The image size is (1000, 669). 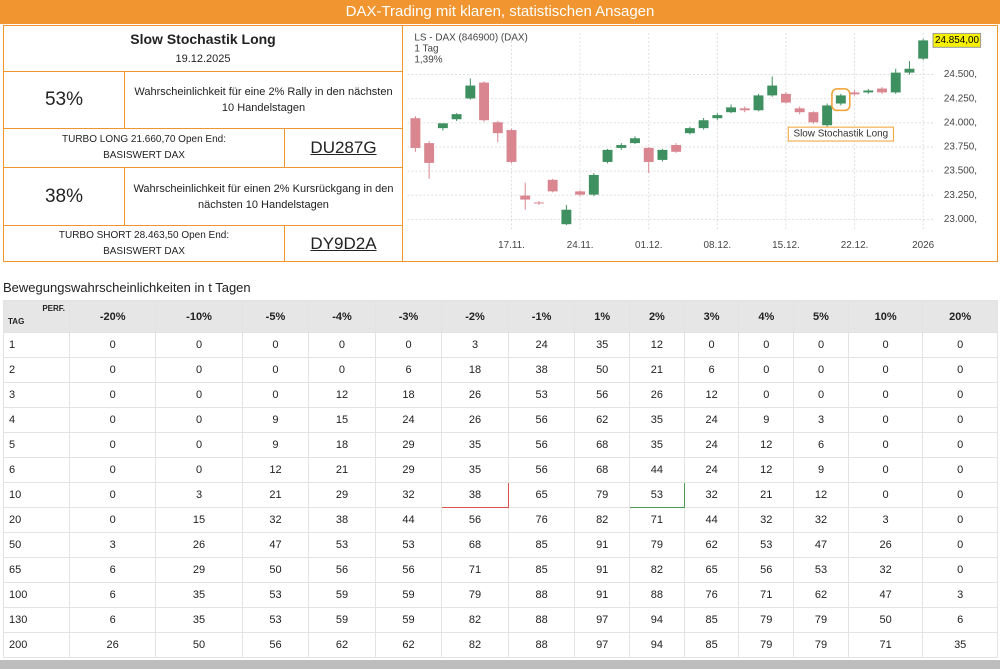 What do you see at coordinates (64, 100) in the screenshot?
I see `long-prob: 53%` at bounding box center [64, 100].